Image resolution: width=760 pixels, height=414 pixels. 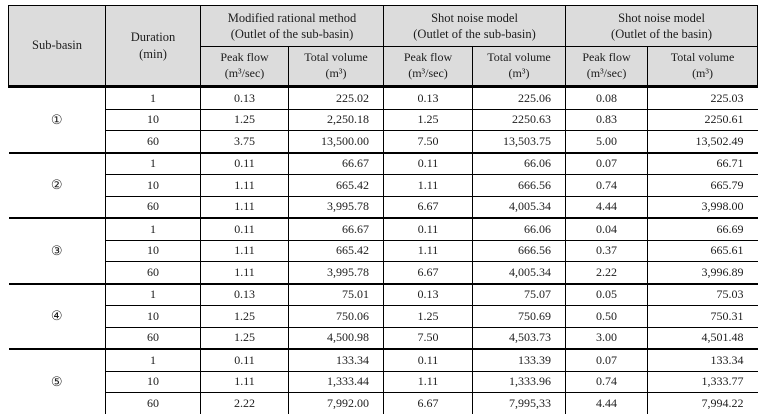 What do you see at coordinates (336, 142) in the screenshot?
I see `total-volume-cell: 13,500.00` at bounding box center [336, 142].